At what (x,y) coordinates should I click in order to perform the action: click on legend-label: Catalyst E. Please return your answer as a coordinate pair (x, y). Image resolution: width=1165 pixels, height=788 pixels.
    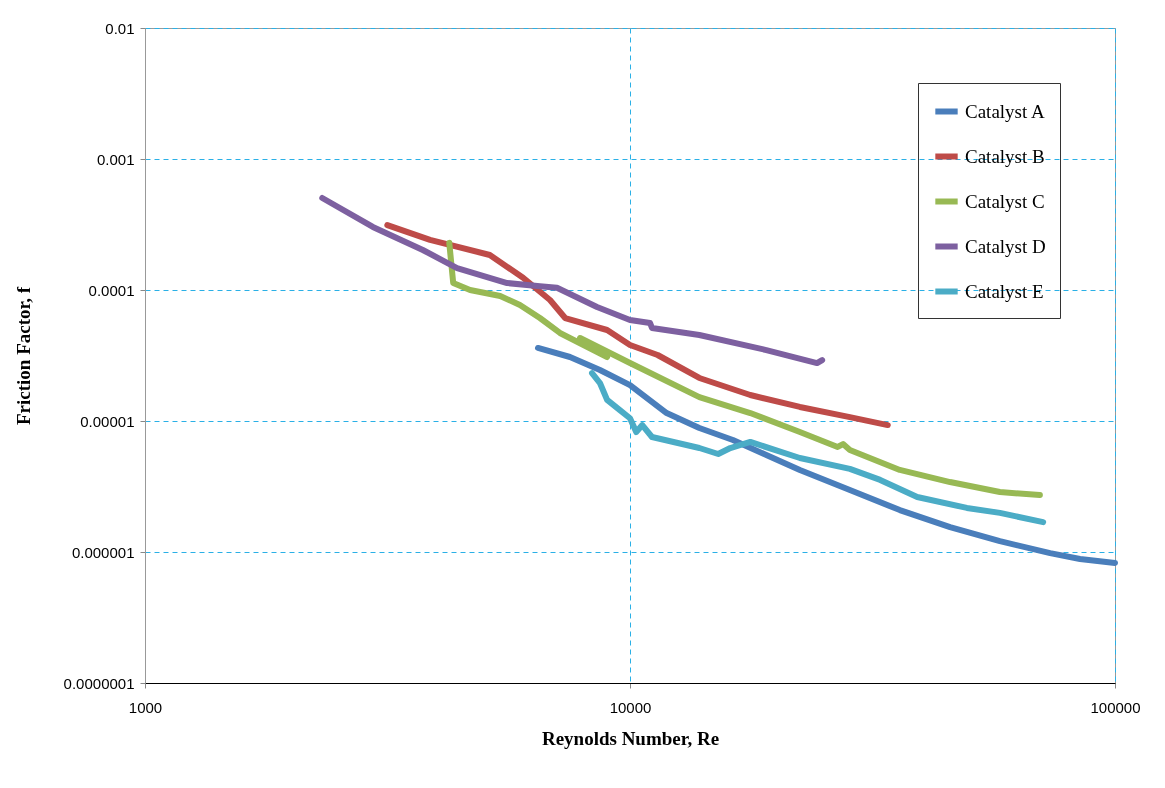
    Looking at the image, I should click on (1004, 291).